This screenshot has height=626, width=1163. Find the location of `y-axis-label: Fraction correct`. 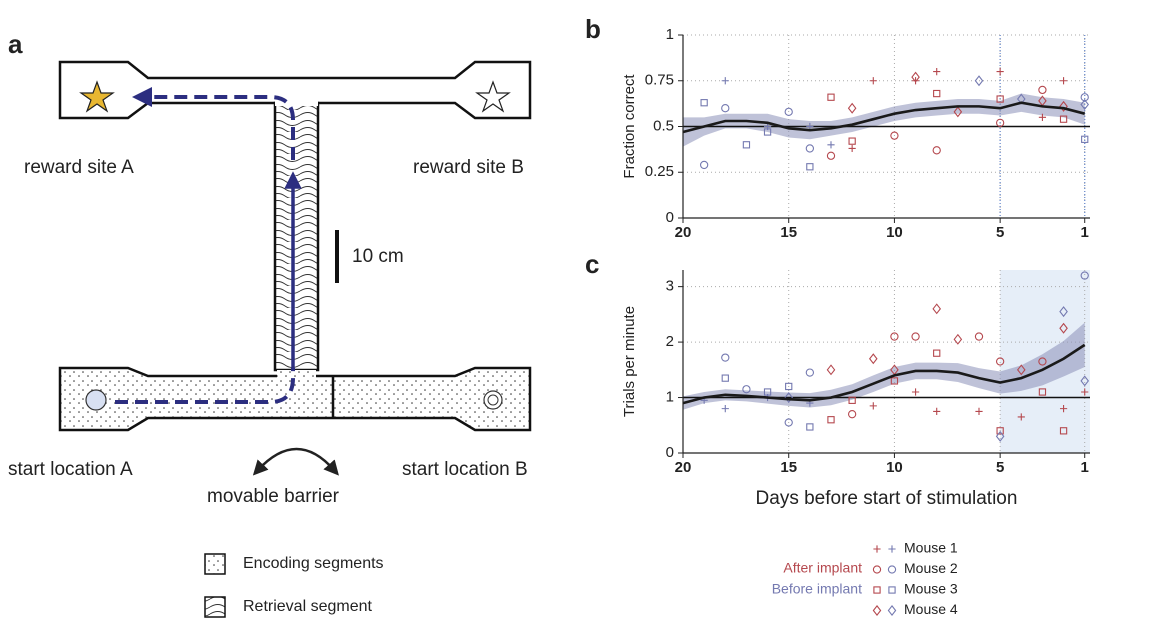

y-axis-label: Fraction correct is located at coordinates (629, 126).